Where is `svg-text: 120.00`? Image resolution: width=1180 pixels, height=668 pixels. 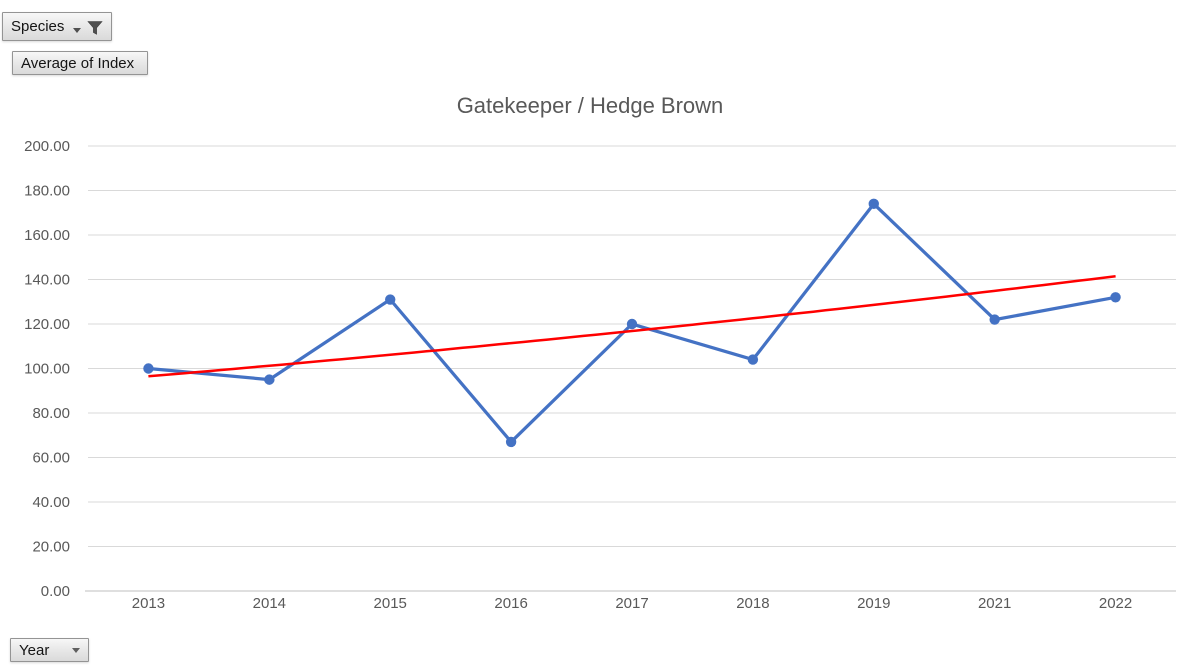
svg-text: 120.00 is located at coordinates (47, 324).